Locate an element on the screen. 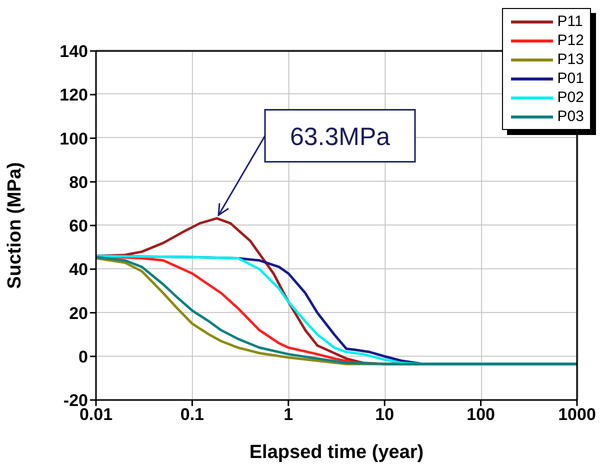 This screenshot has width=603, height=470. y-tick-label: 80 is located at coordinates (78, 182).